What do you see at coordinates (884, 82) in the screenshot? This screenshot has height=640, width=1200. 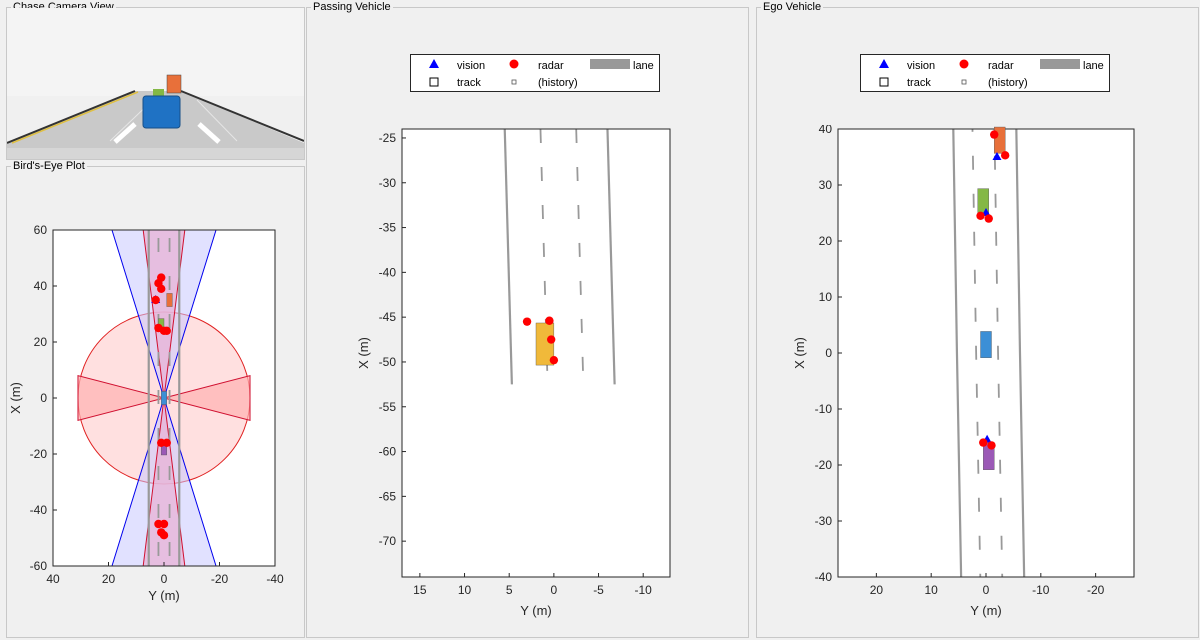 I see `track-legend-icon` at bounding box center [884, 82].